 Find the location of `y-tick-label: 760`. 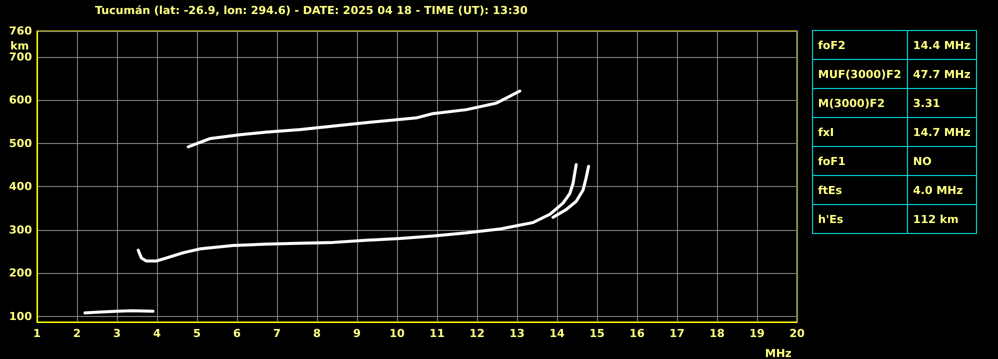

y-tick-label: 760 is located at coordinates (20, 31).